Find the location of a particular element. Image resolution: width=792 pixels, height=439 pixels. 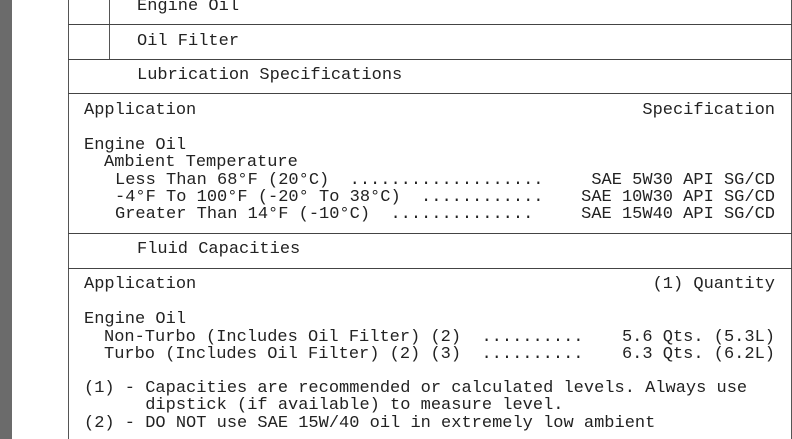

tree-item-engine-oil: Engine Oil is located at coordinates (188, 8).